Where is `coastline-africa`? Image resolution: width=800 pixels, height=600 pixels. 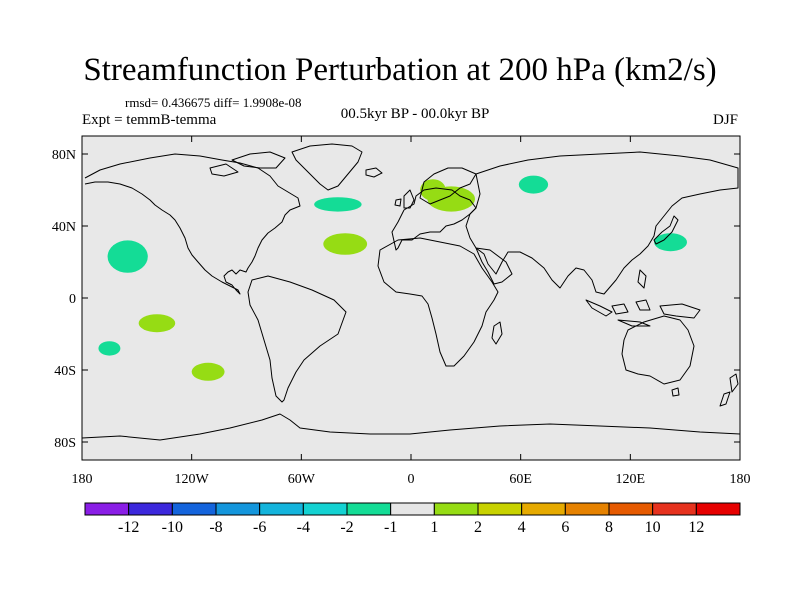
coastline-africa is located at coordinates (438, 302).